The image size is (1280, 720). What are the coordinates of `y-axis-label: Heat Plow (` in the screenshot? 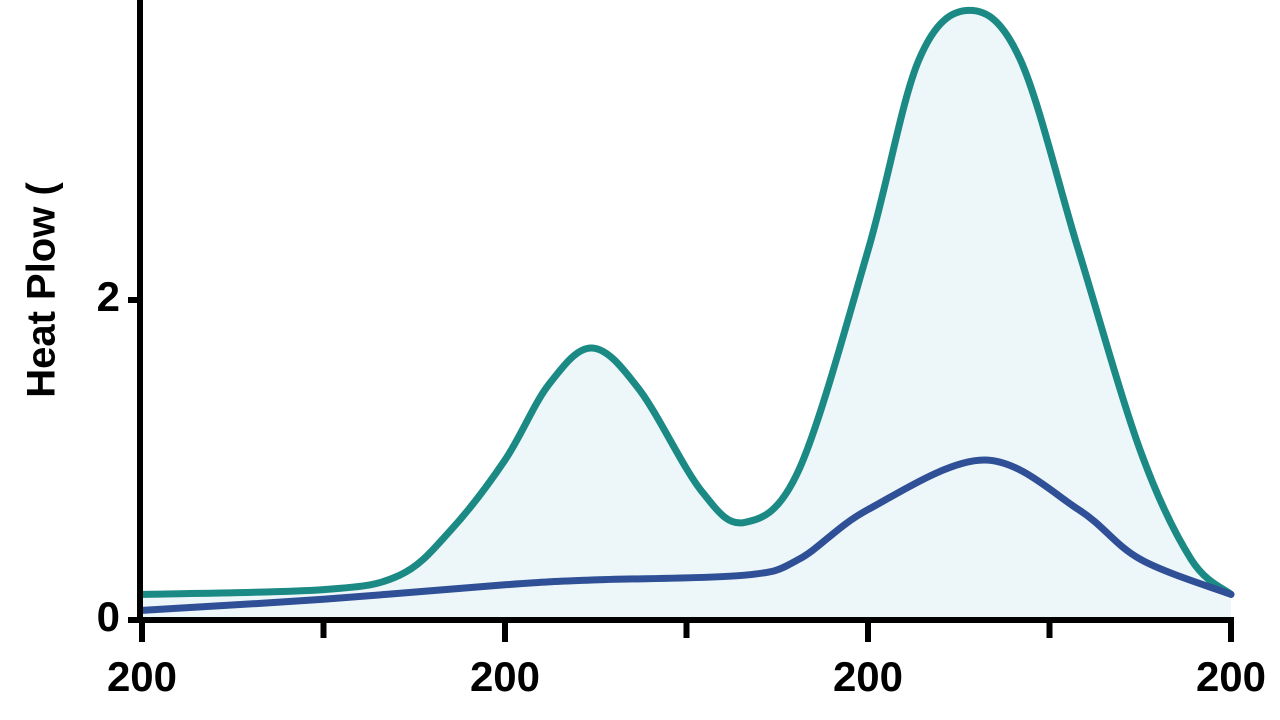 It's located at (42, 290).